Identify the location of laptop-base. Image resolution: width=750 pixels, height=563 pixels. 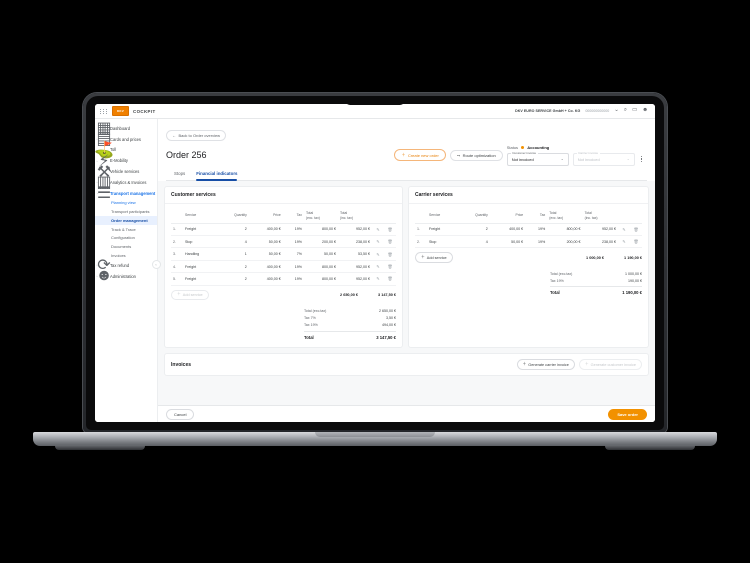
(375, 439).